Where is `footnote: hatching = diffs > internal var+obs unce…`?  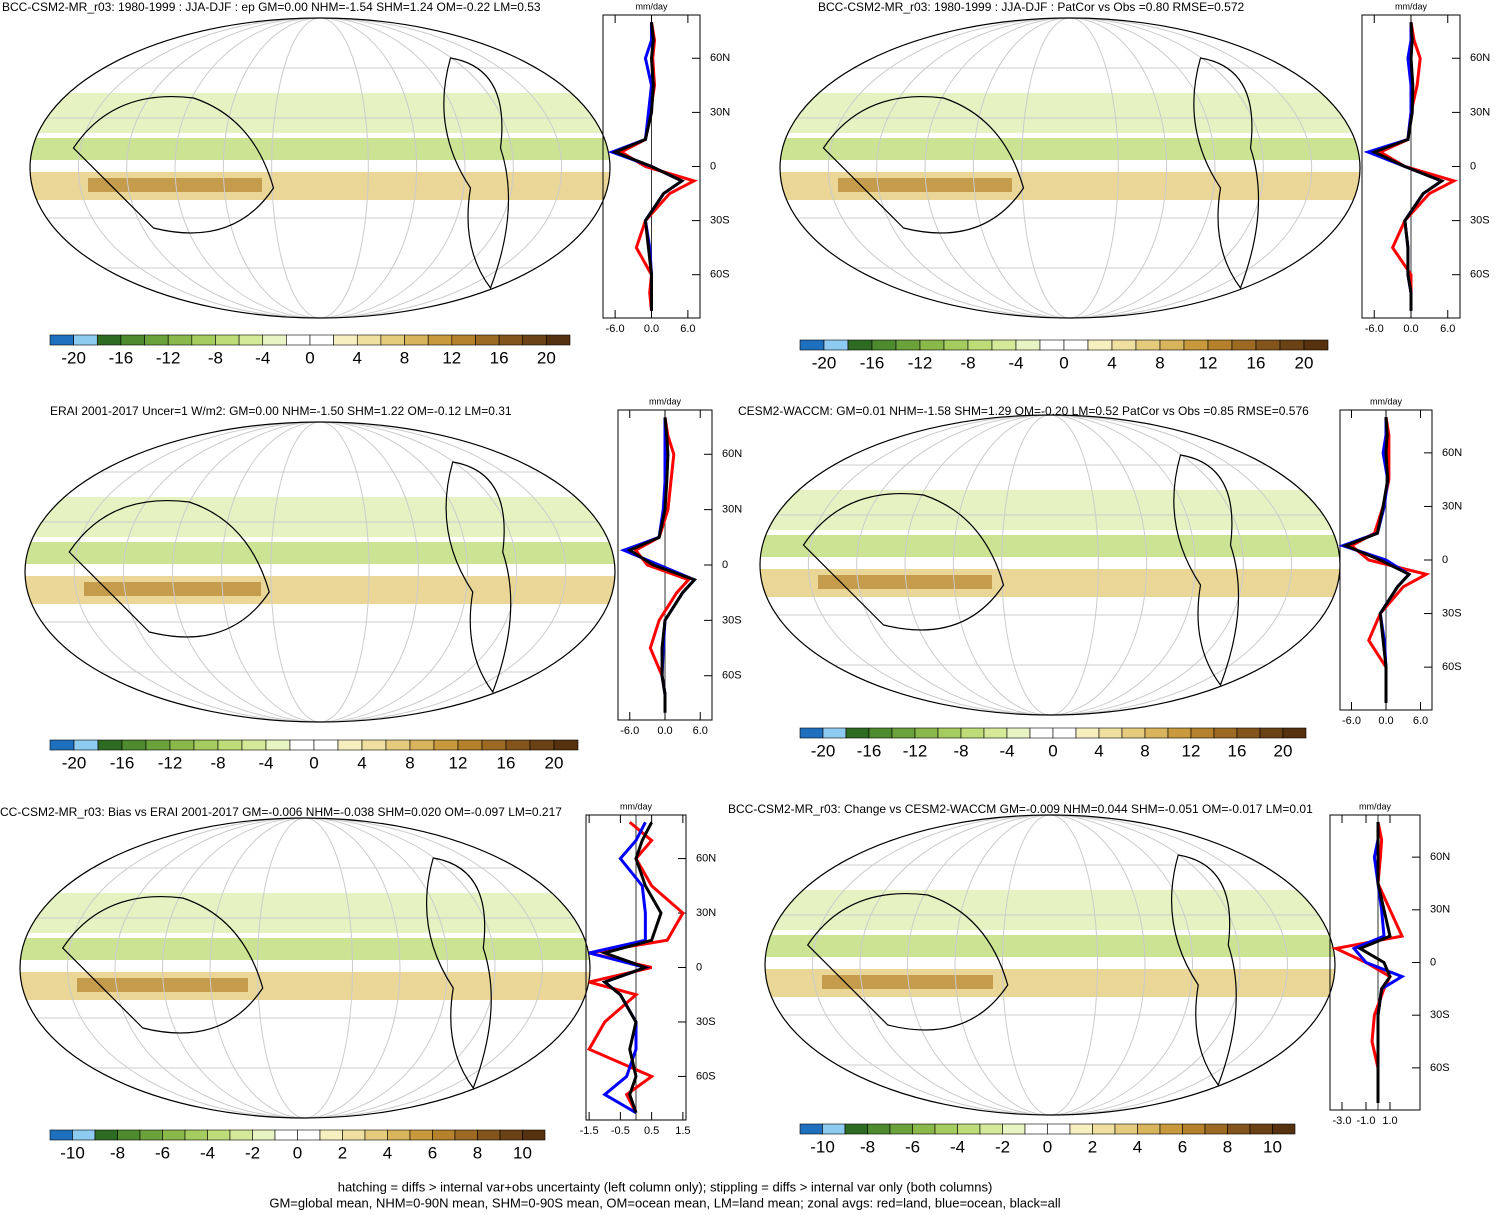 footnote: hatching = diffs > internal var+obs unce… is located at coordinates (665, 1186).